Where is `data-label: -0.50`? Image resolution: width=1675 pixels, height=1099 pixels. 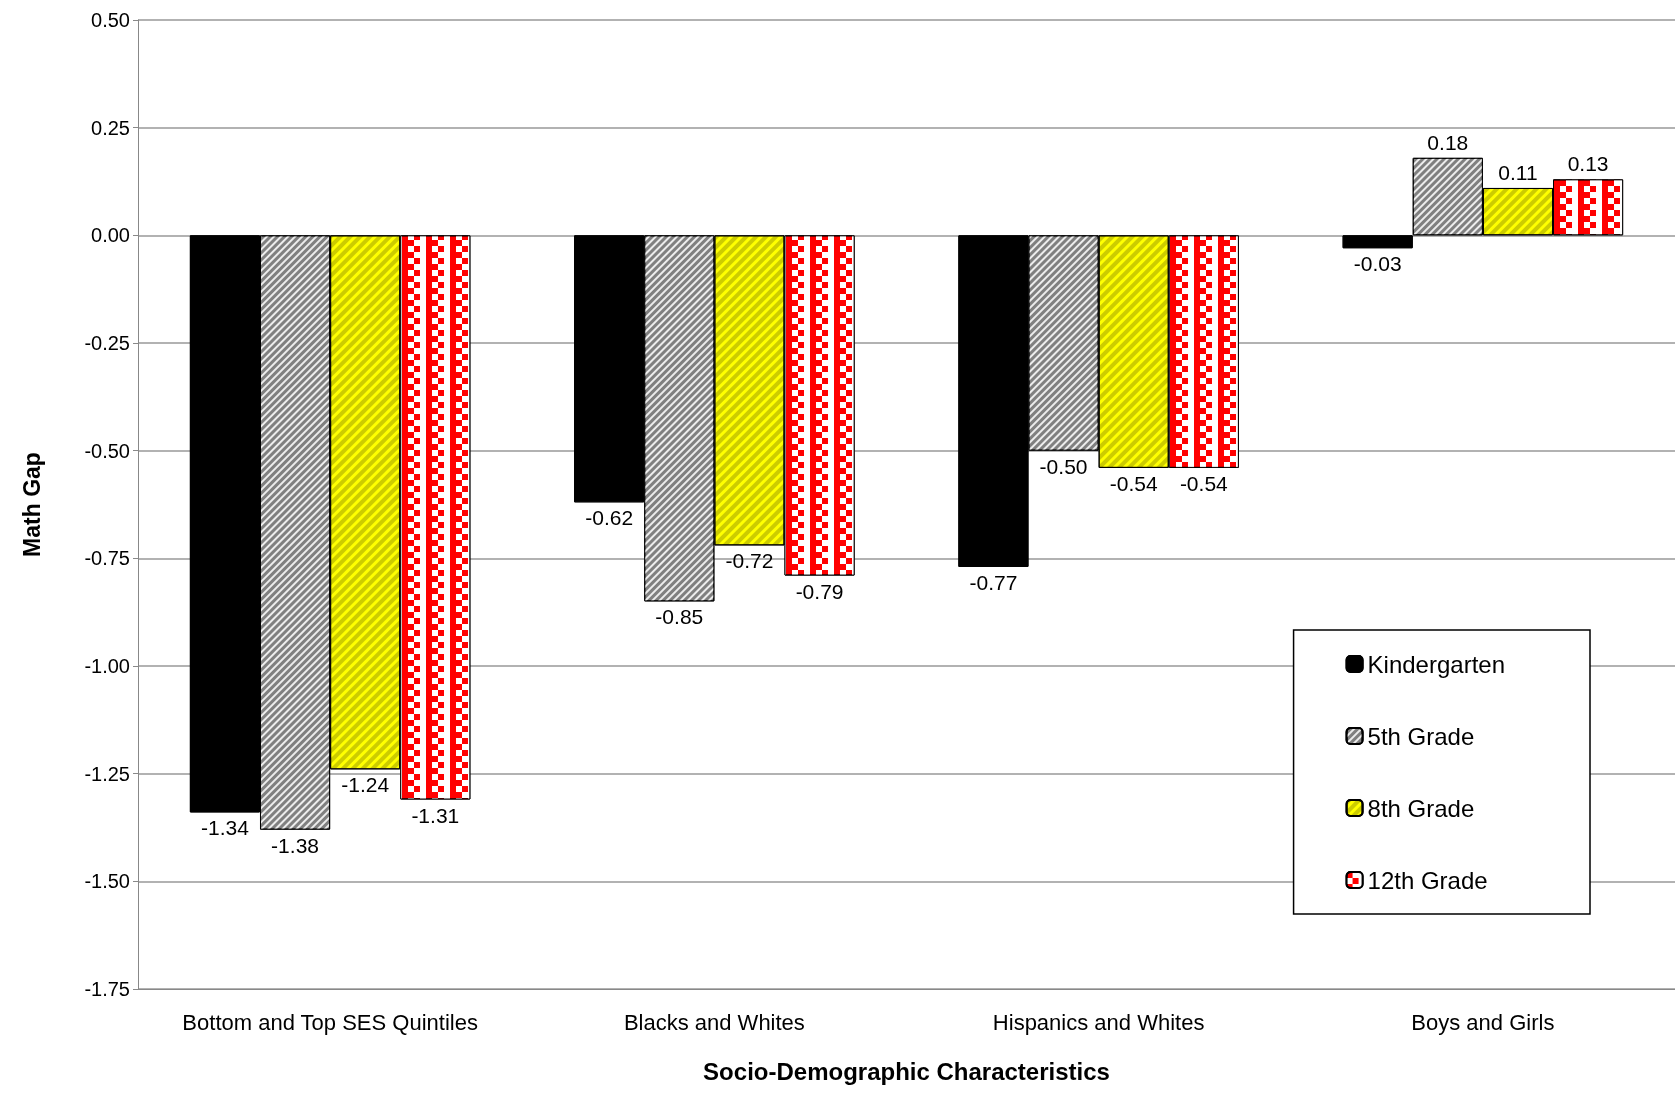 data-label: -0.50 is located at coordinates (1063, 466).